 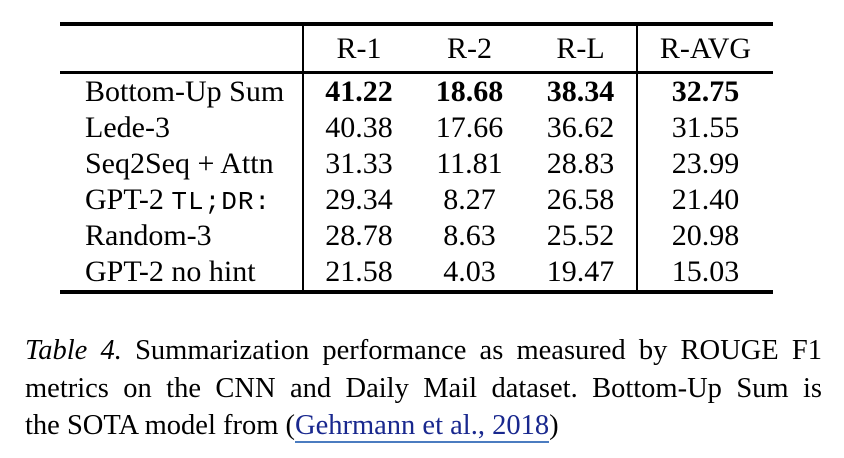 What do you see at coordinates (580, 91) in the screenshot?
I see `rl-value: 38.34` at bounding box center [580, 91].